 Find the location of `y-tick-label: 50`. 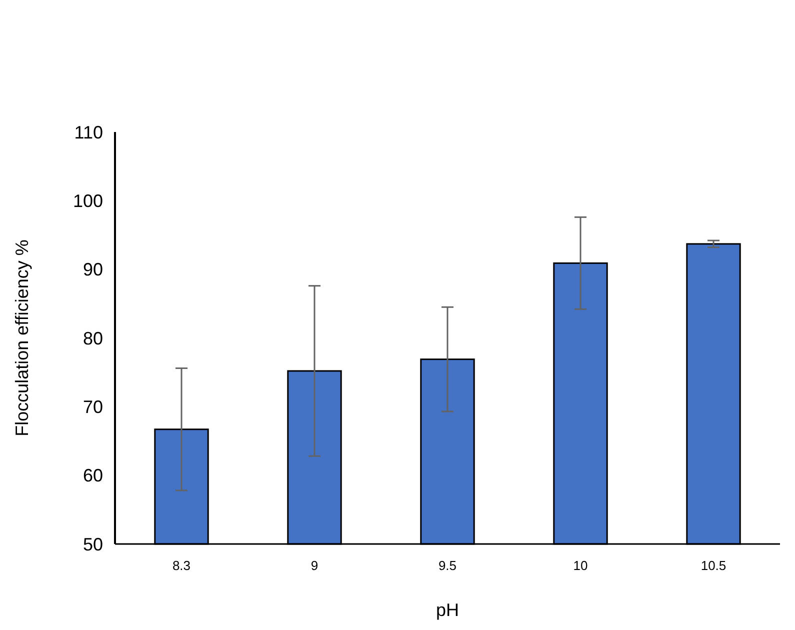

y-tick-label: 50 is located at coordinates (92, 544).